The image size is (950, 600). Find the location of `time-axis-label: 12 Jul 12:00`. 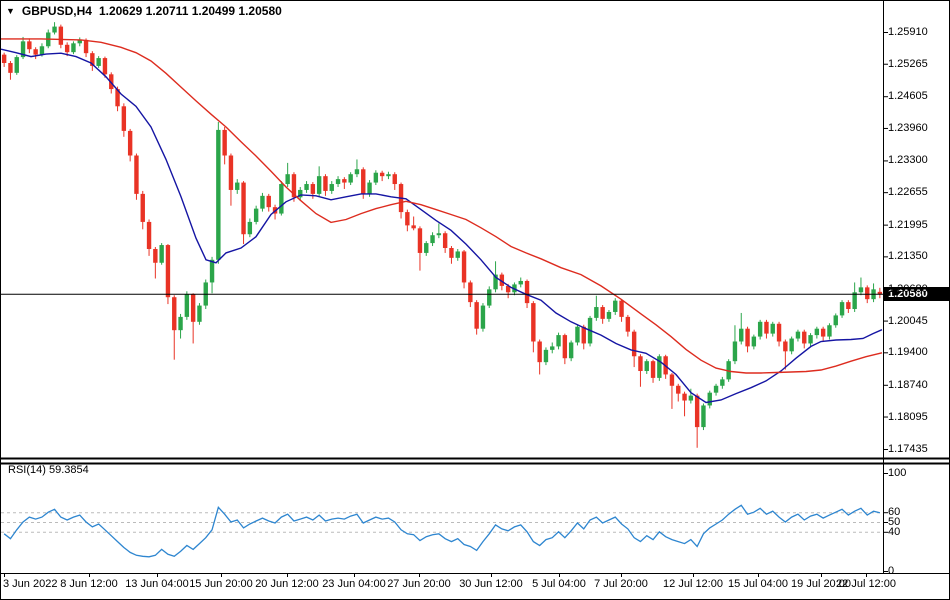

time-axis-label: 12 Jul 12:00 is located at coordinates (693, 584).